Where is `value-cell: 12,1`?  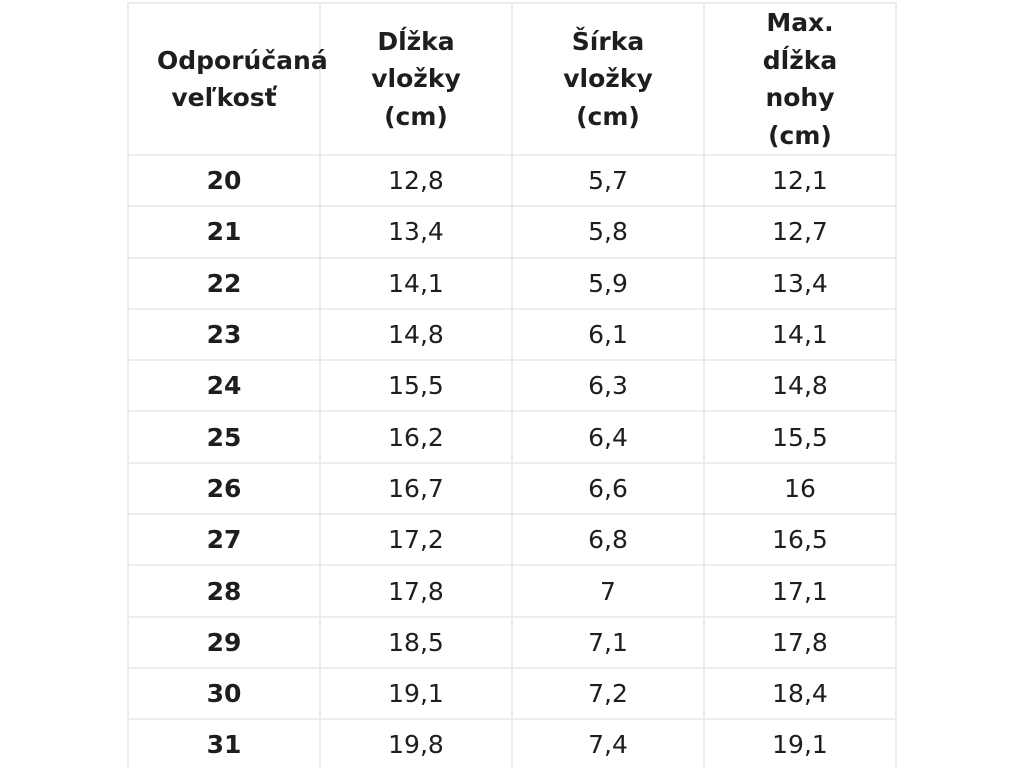
value-cell: 12,1 is located at coordinates (800, 180).